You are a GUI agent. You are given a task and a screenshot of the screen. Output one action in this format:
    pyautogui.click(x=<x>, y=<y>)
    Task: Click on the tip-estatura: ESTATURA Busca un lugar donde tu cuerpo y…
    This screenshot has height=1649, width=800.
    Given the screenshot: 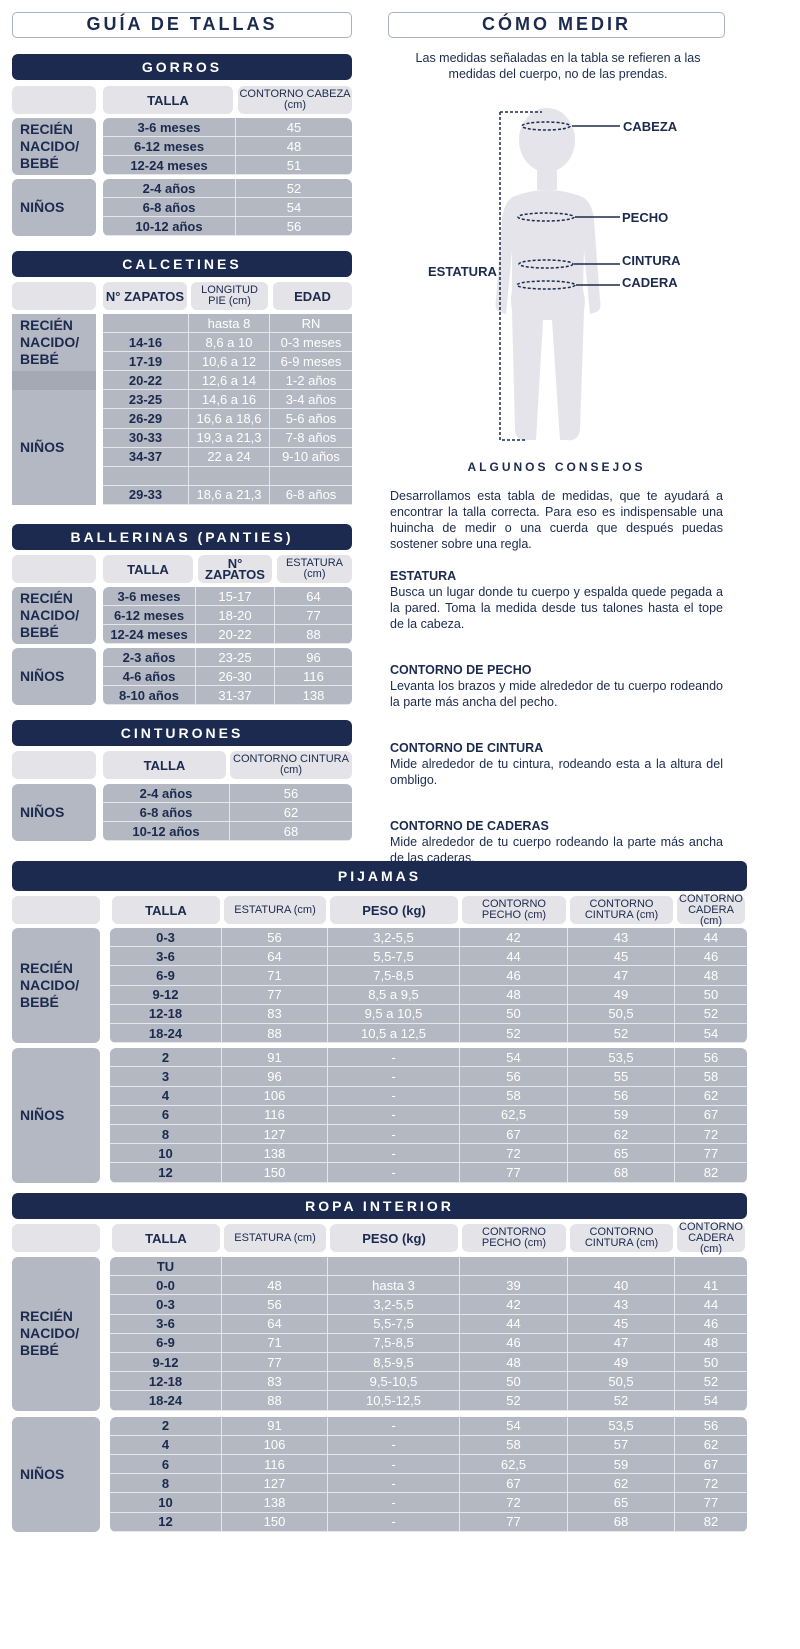 What is the action you would take?
    pyautogui.click(x=556, y=600)
    